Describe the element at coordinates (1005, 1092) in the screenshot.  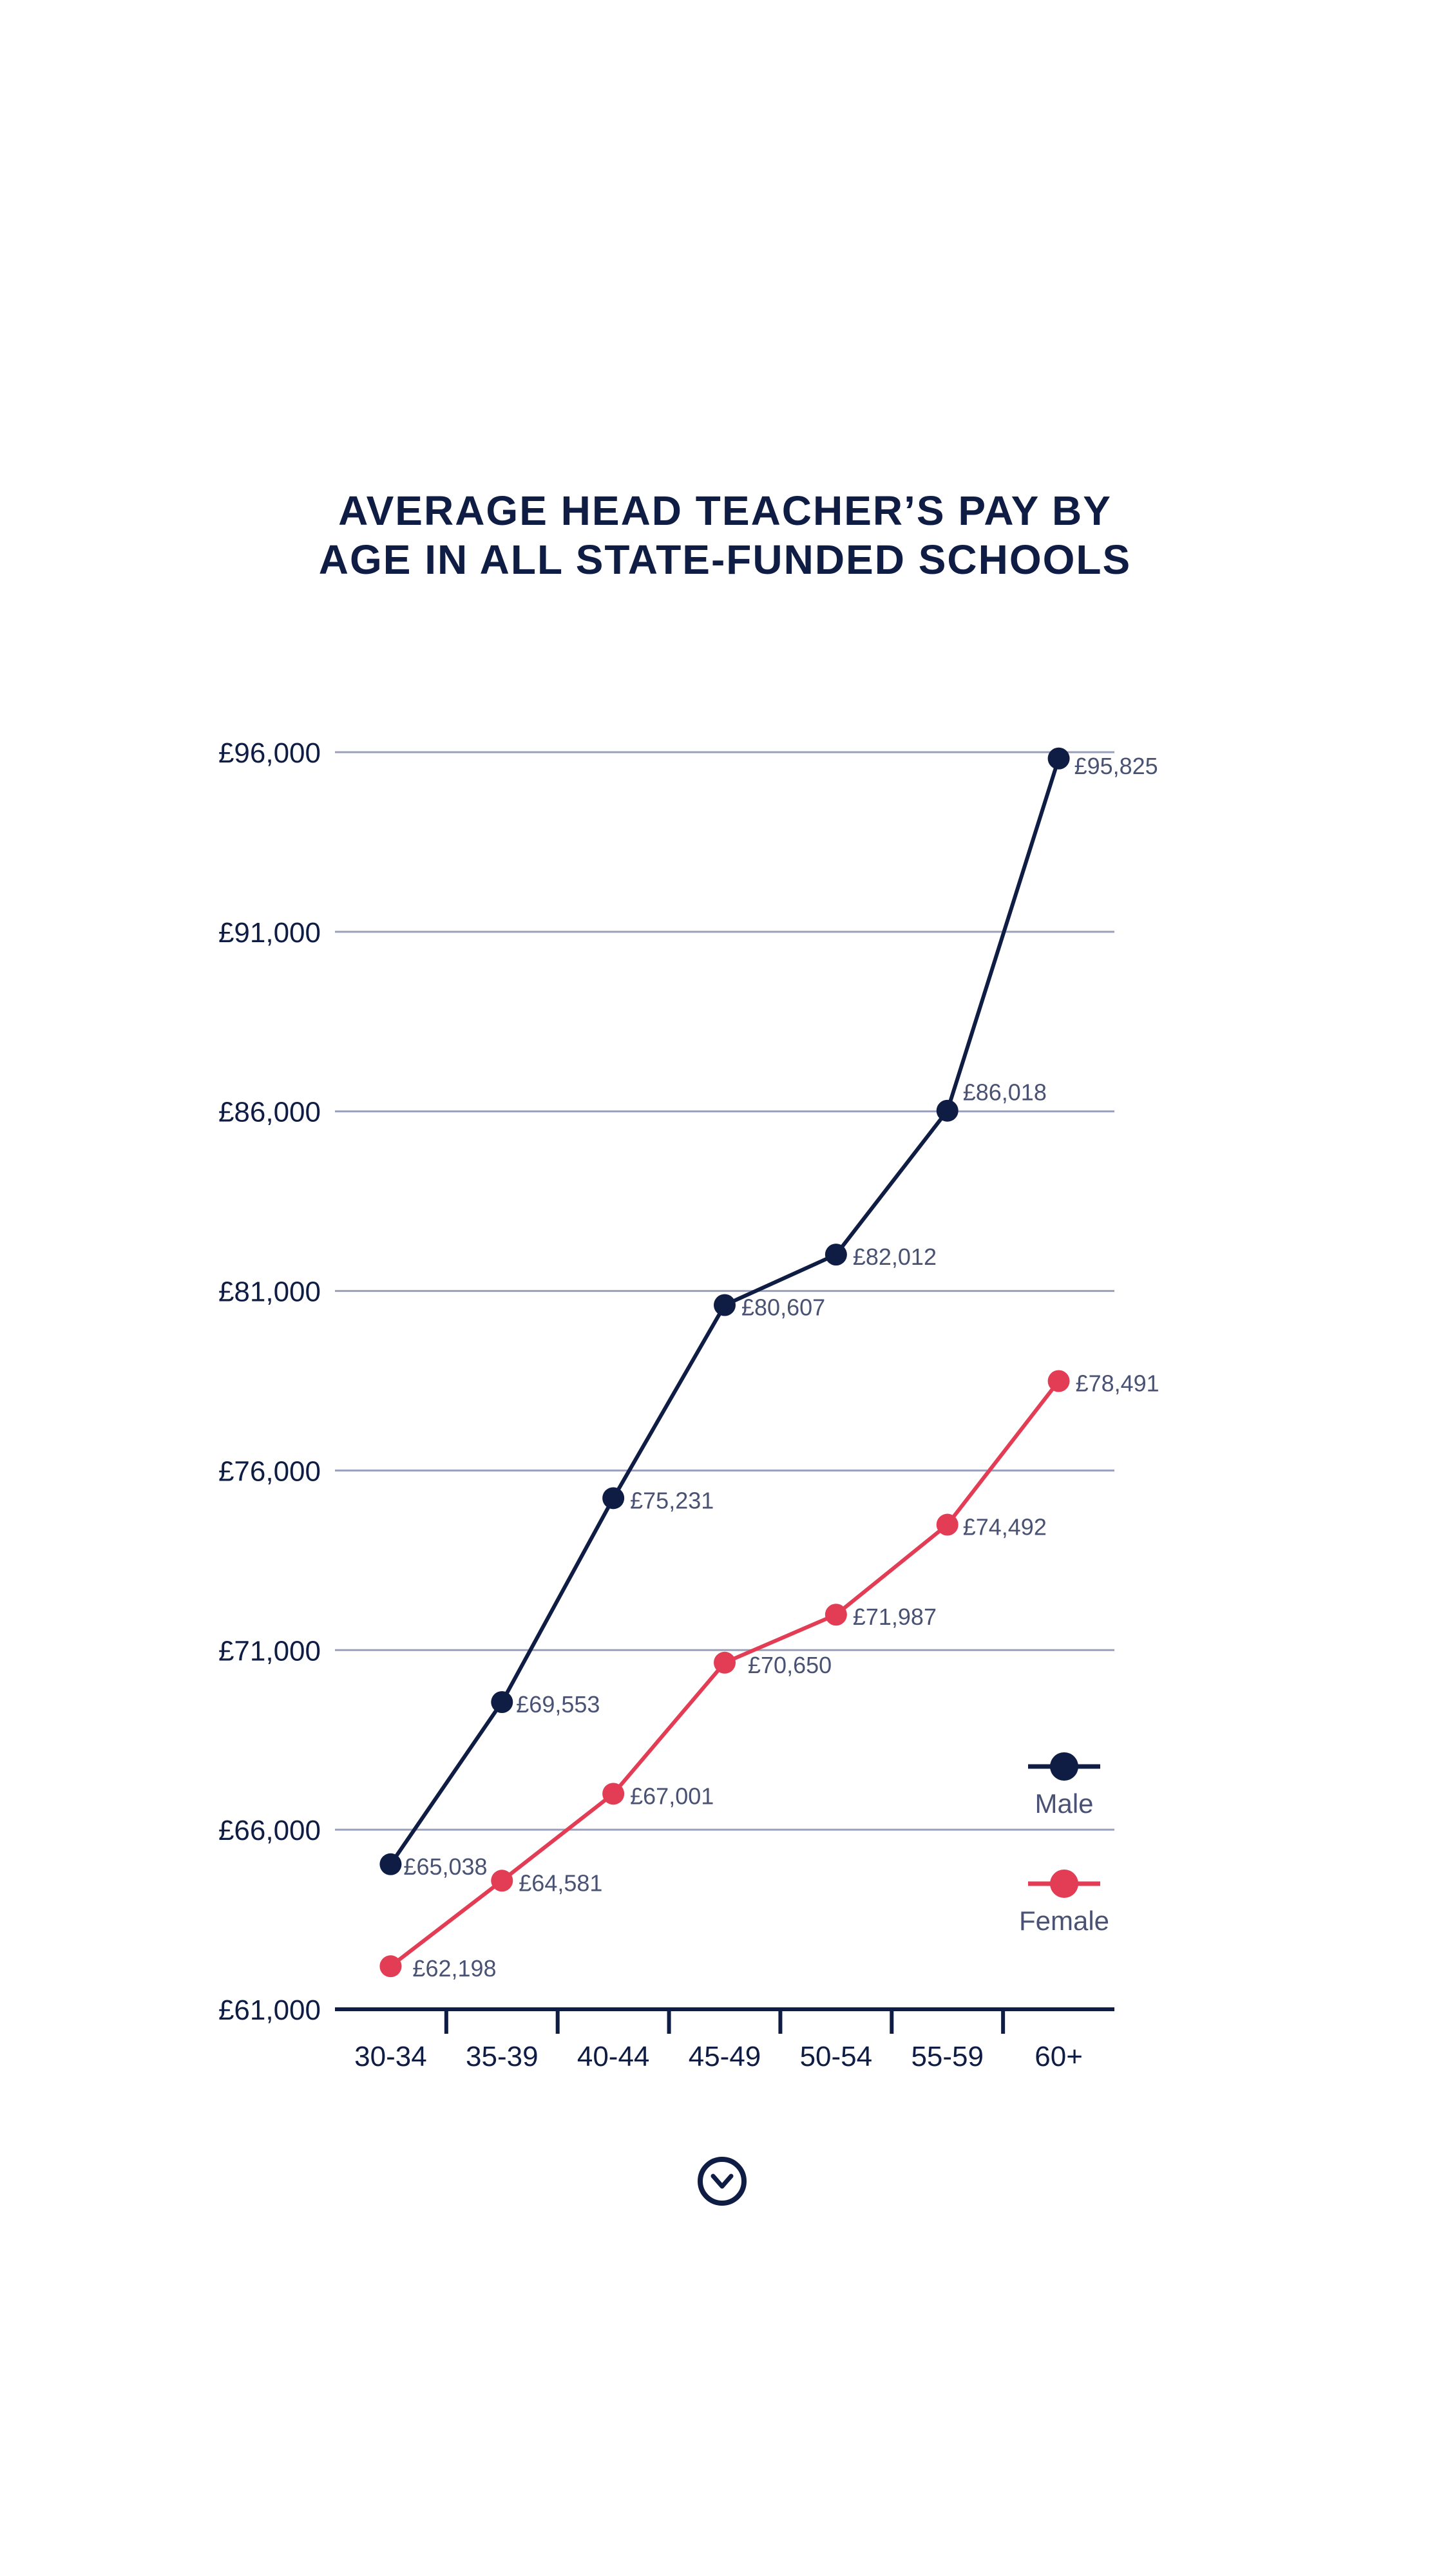
I see `data-label-male: £86,018` at that location.